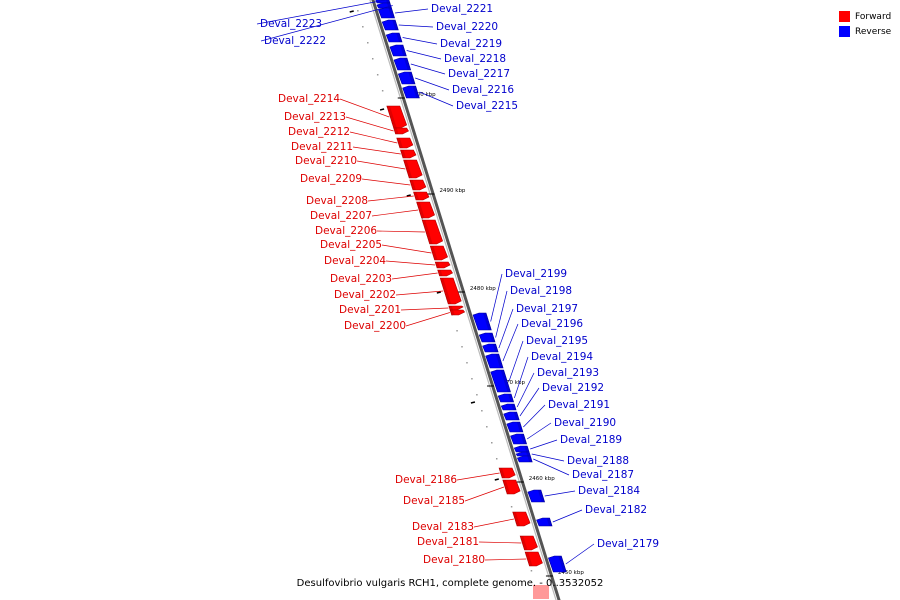 The width and height of the screenshot is (900, 600). What do you see at coordinates (370, 310) in the screenshot?
I see `gene-label: Deval_2201` at bounding box center [370, 310].